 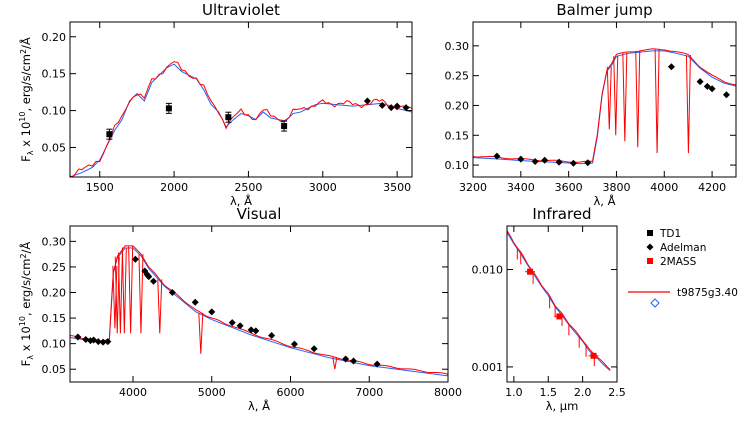 I want to click on x-tick-label: 1500, so click(x=100, y=187).